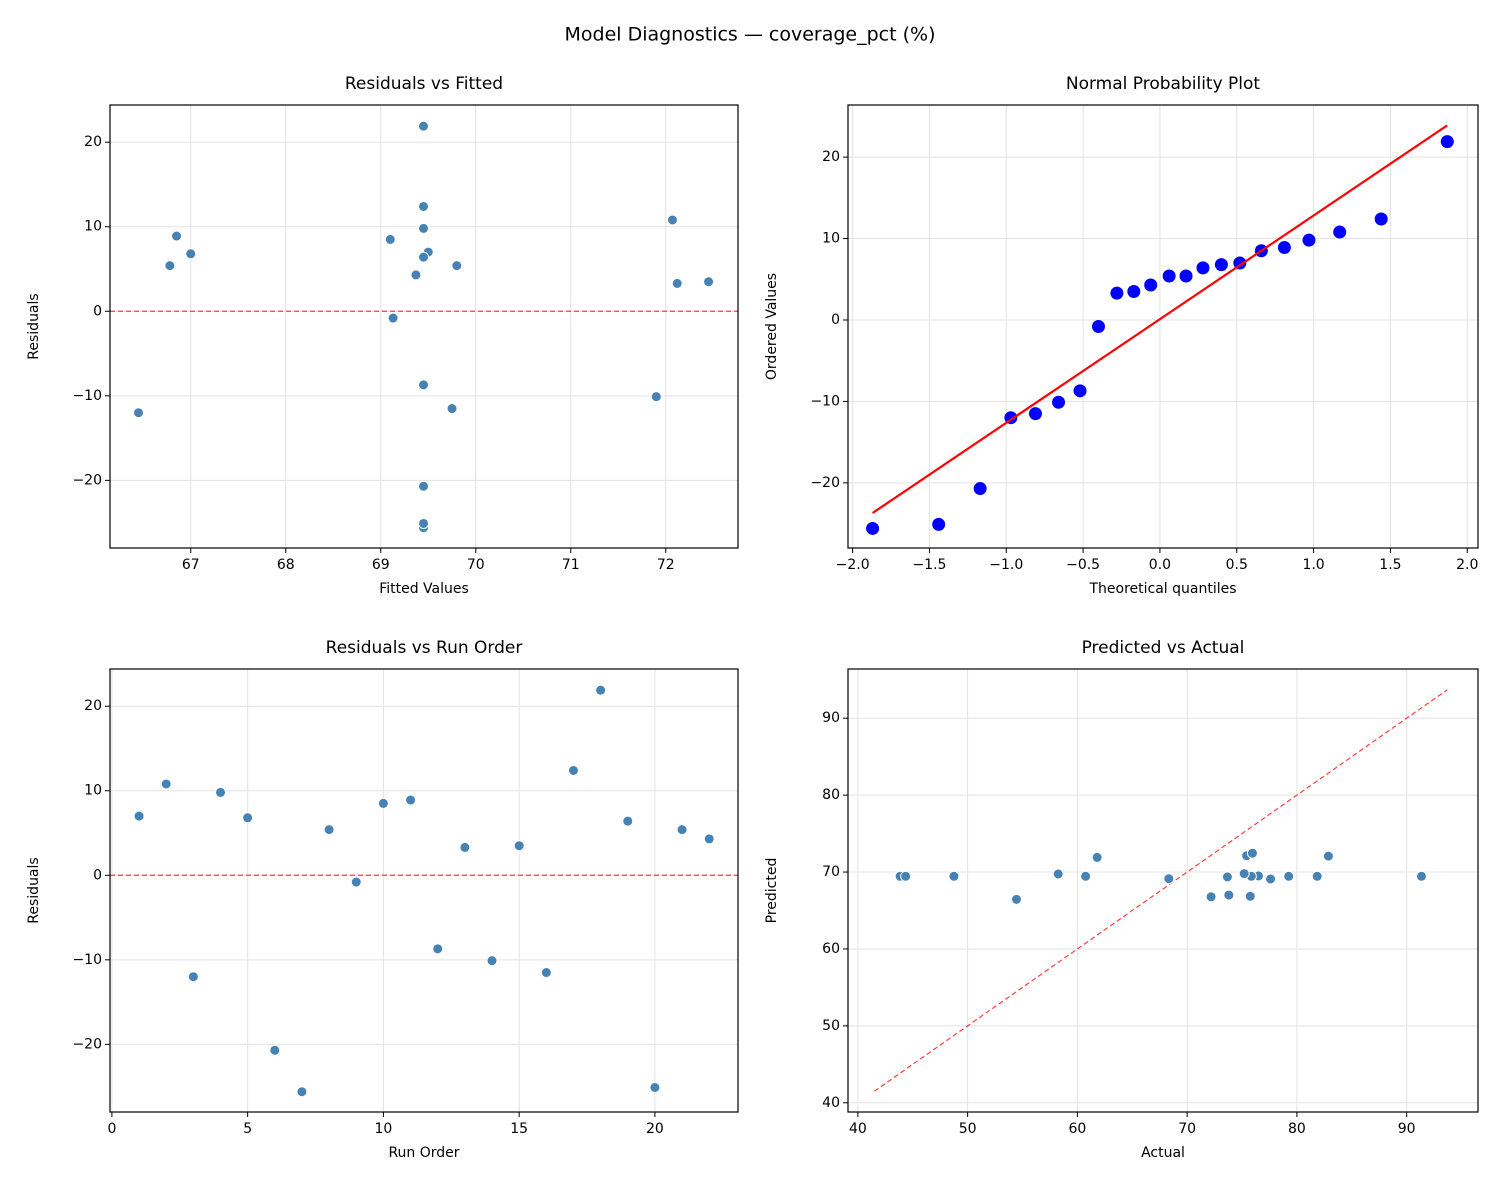  I want to click on x-tick-label: 72, so click(666, 565).